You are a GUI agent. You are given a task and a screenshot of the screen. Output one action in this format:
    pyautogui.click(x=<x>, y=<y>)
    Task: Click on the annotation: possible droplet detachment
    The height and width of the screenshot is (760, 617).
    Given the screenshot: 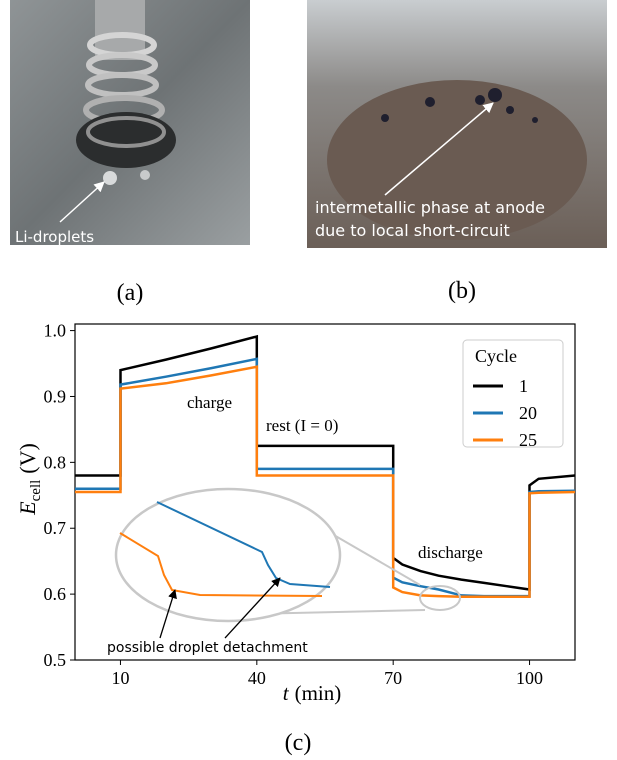 What is the action you would take?
    pyautogui.click(x=207, y=648)
    